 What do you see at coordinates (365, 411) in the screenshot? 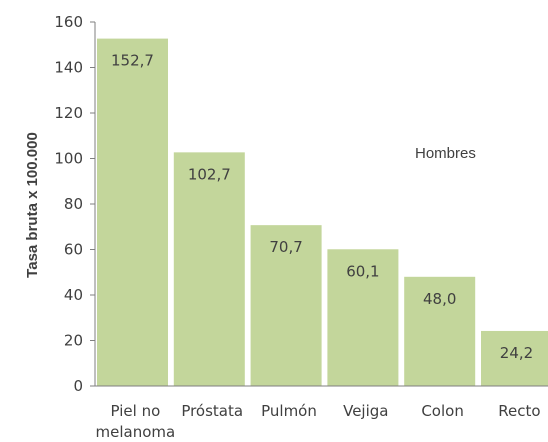
I see `x-tick-label: Vejiga` at bounding box center [365, 411].